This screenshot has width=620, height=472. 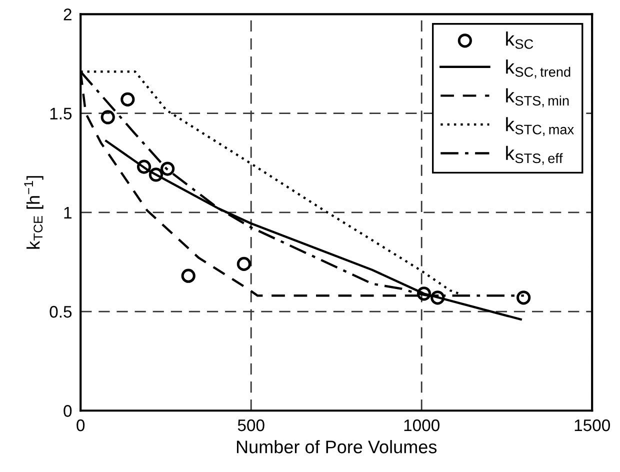 I want to click on x-tick-label: 0, so click(x=80, y=425).